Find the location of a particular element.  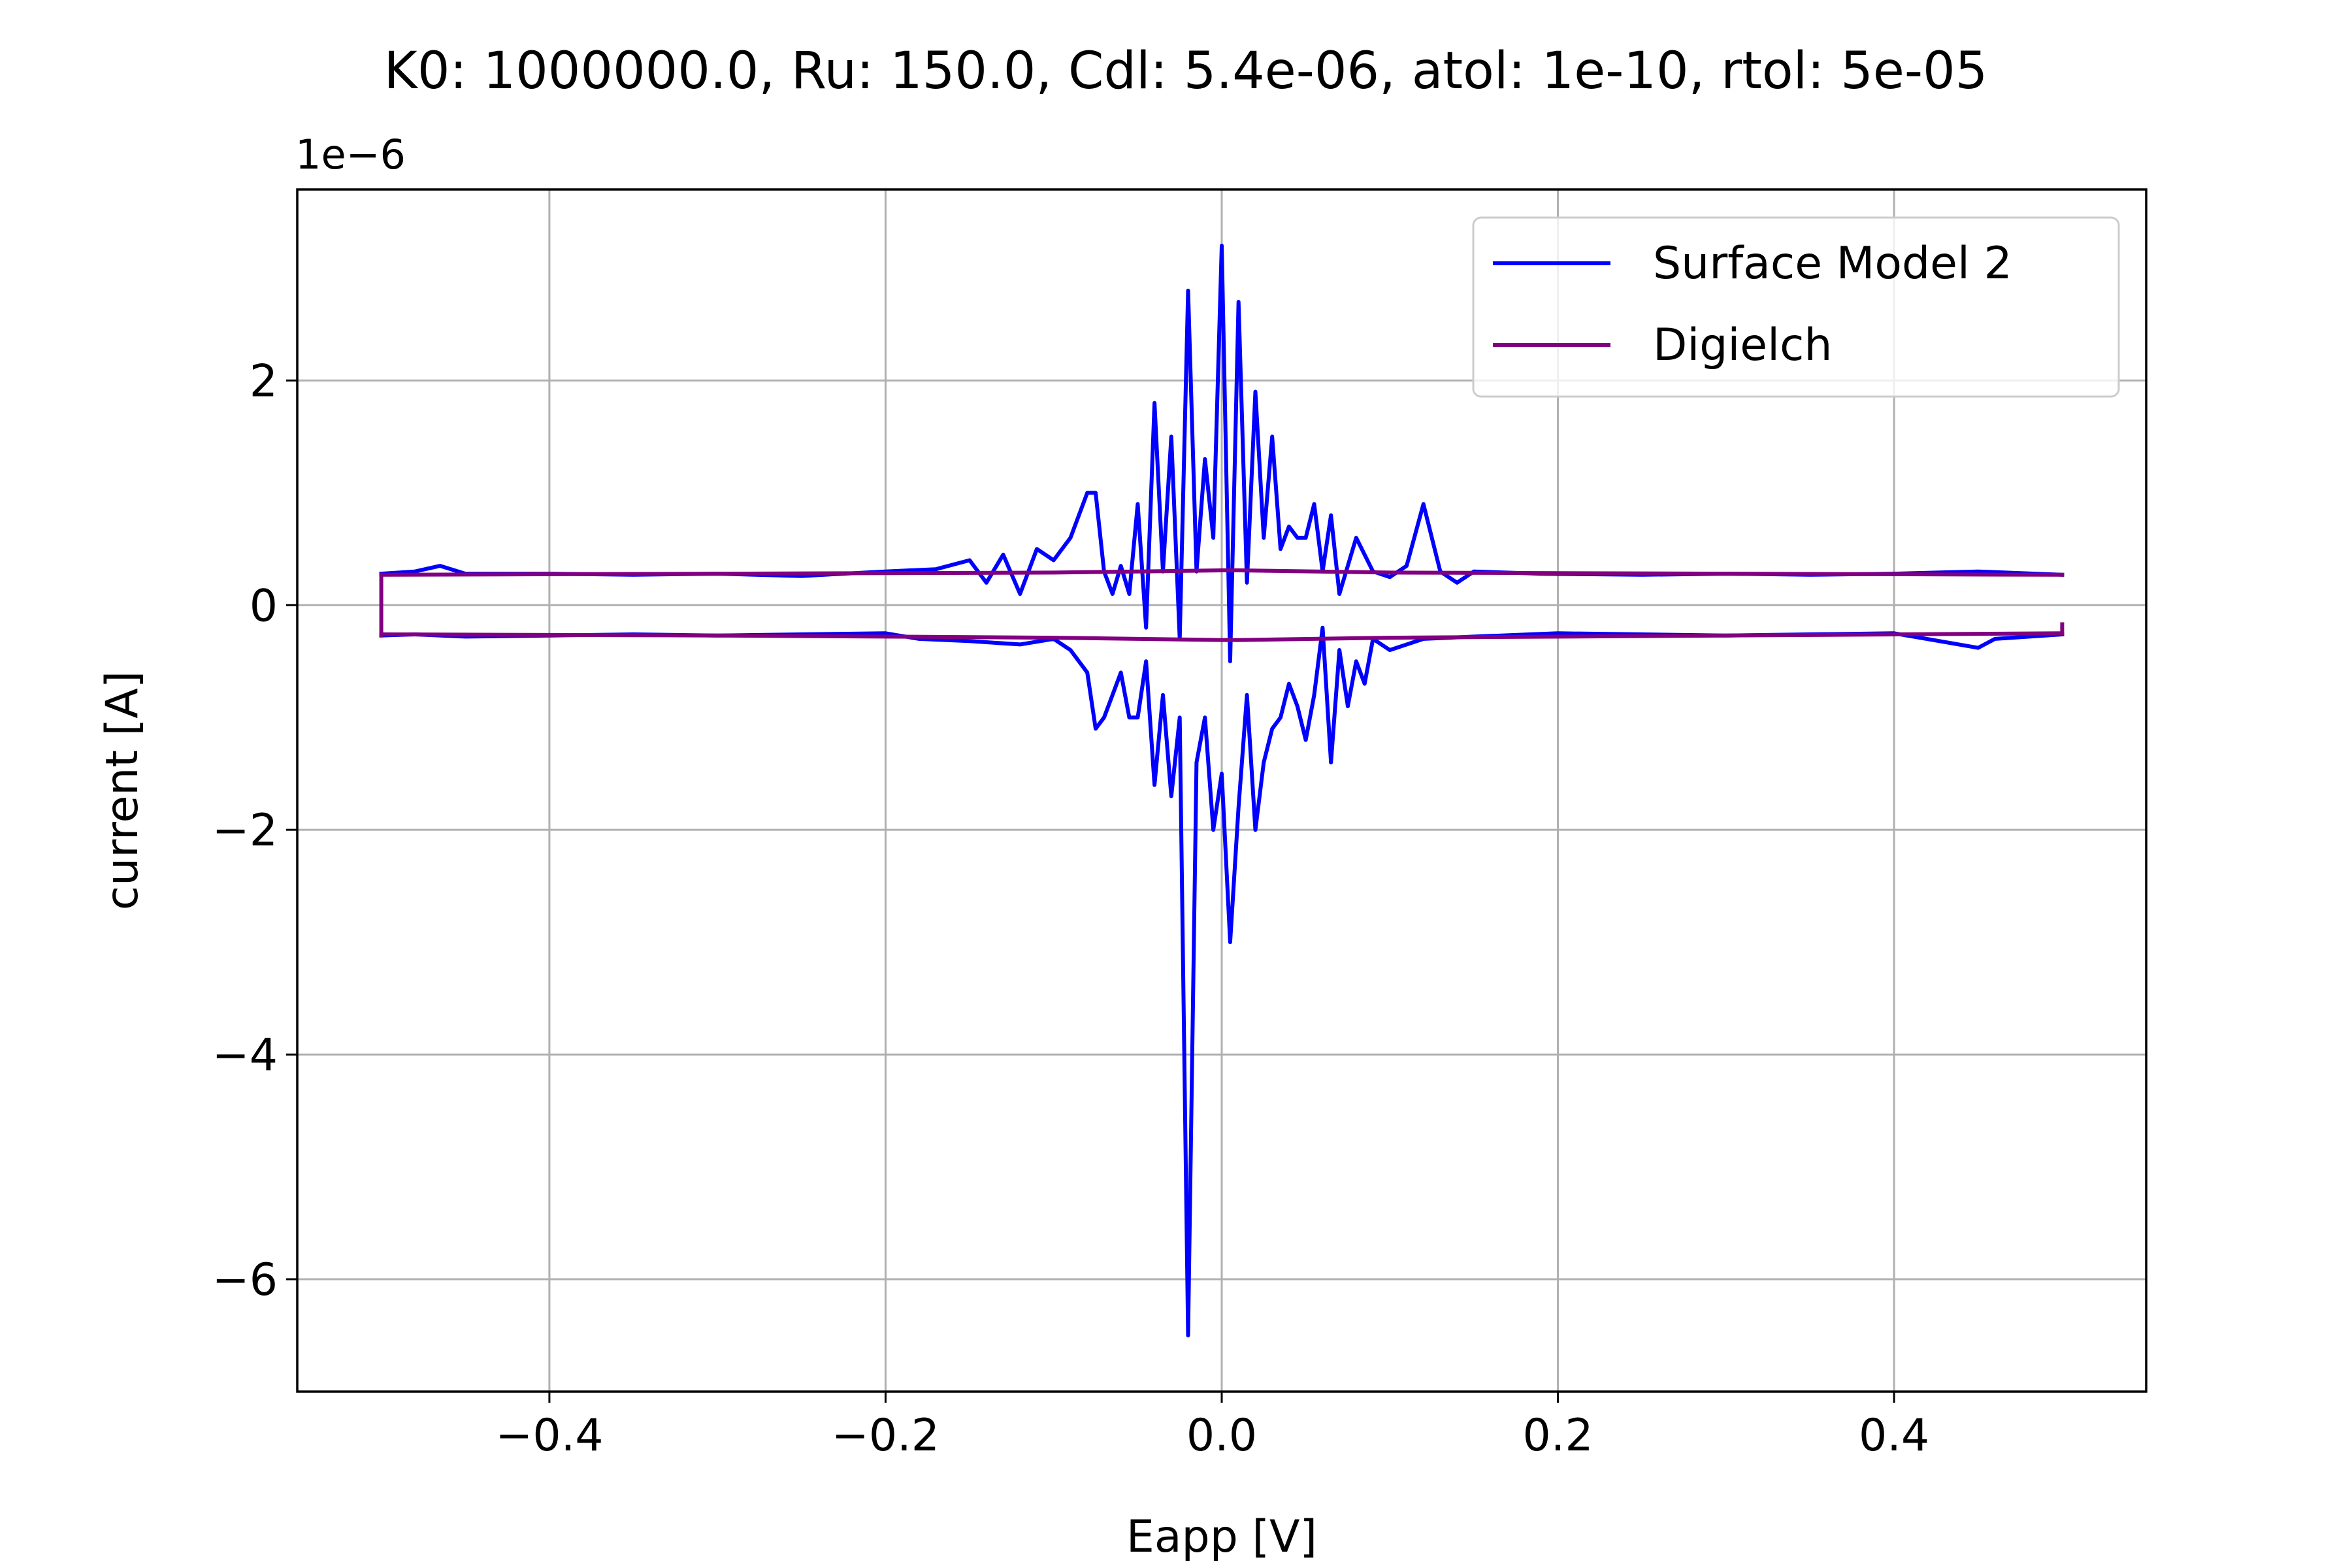

y-axis: 2 0 −2 −4 −6 is located at coordinates (254, 830).